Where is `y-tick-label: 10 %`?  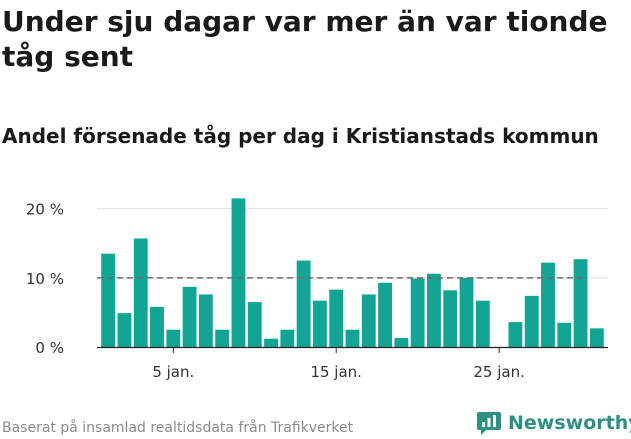
y-tick-label: 10 % is located at coordinates (45, 279).